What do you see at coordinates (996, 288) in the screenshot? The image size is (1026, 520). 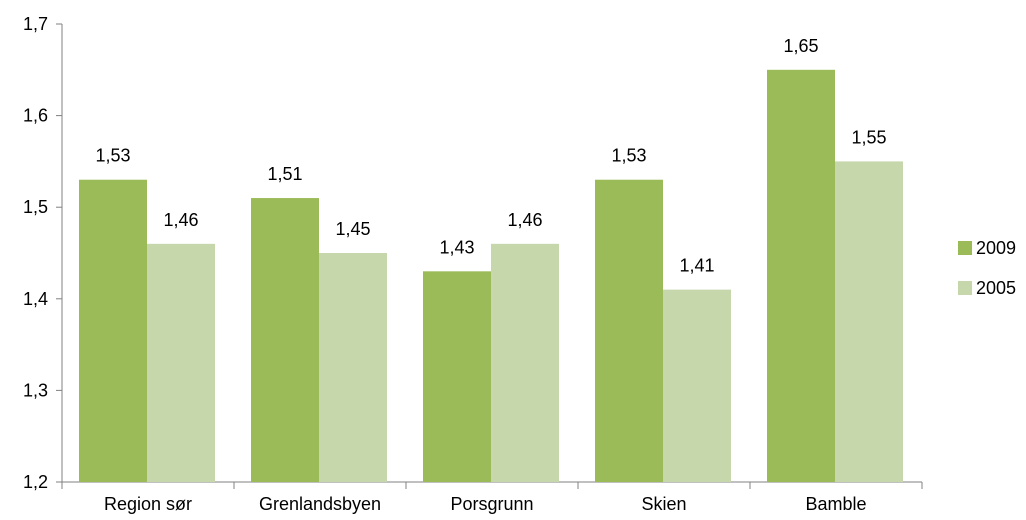 I see `legend-label: 2005` at bounding box center [996, 288].